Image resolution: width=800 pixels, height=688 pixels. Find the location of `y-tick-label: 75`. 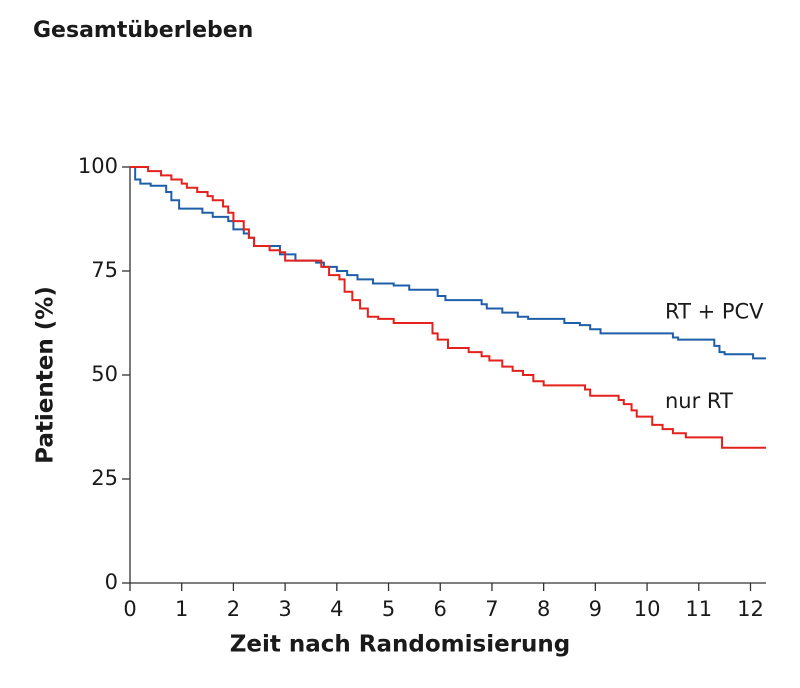

y-tick-label: 75 is located at coordinates (104, 270).